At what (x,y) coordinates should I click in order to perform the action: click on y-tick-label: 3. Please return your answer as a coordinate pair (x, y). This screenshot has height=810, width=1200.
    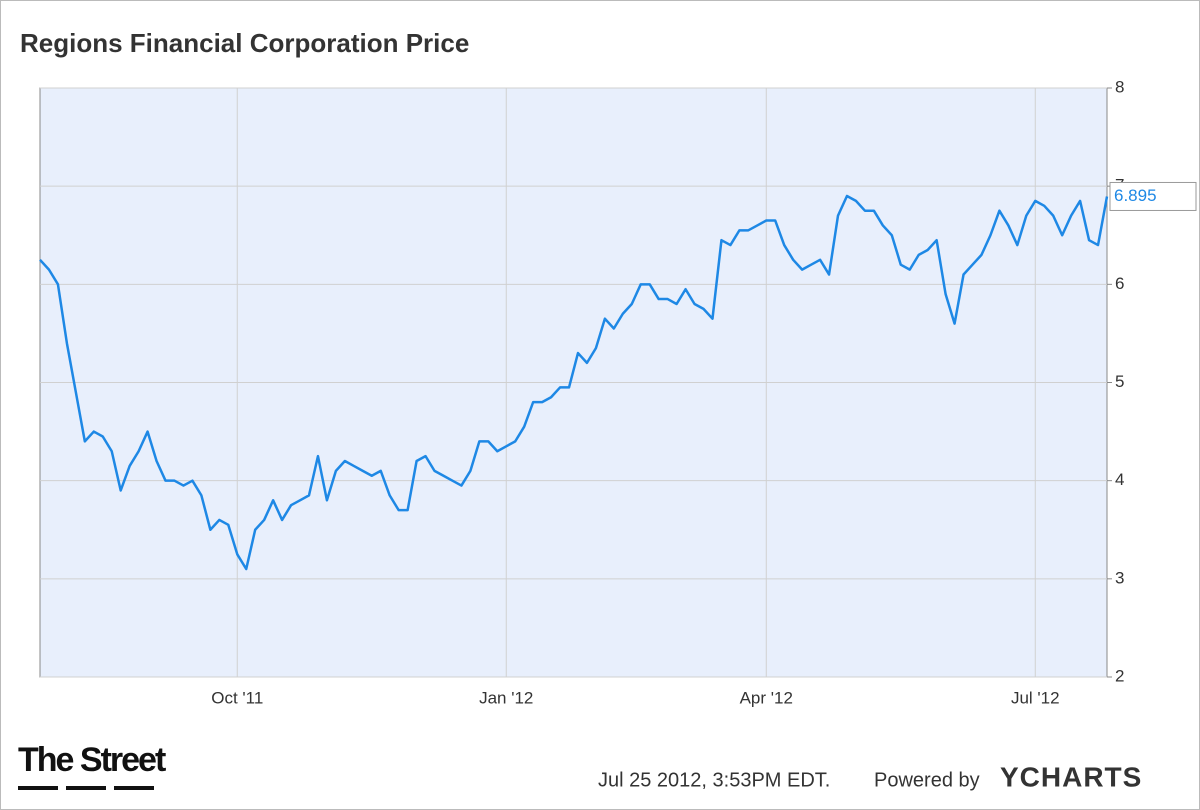
    Looking at the image, I should click on (1119, 577).